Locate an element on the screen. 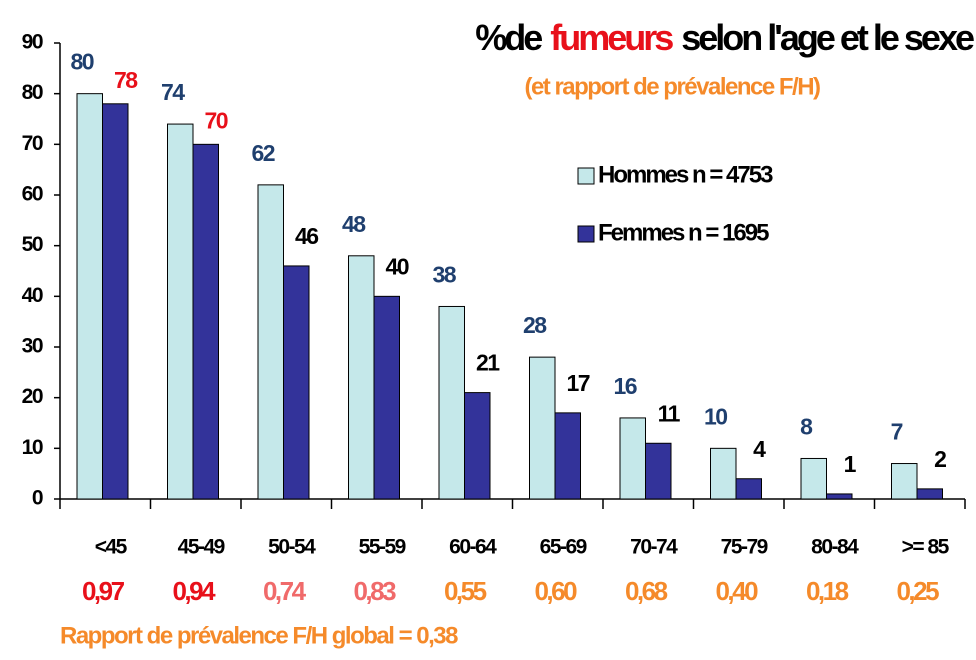  data-label: 8 is located at coordinates (806, 427).